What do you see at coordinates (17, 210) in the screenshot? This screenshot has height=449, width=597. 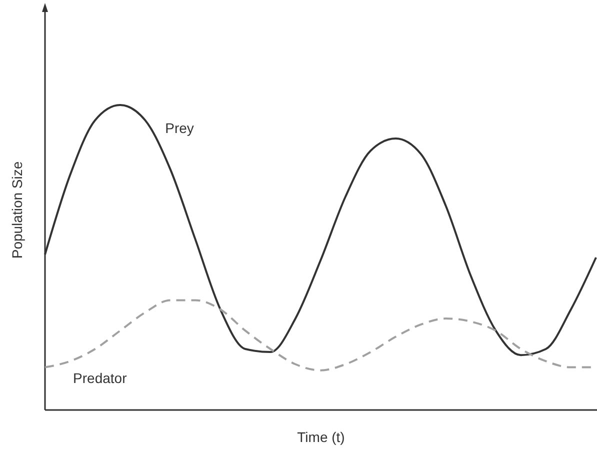 I see `y-axis-title: Population Size` at bounding box center [17, 210].